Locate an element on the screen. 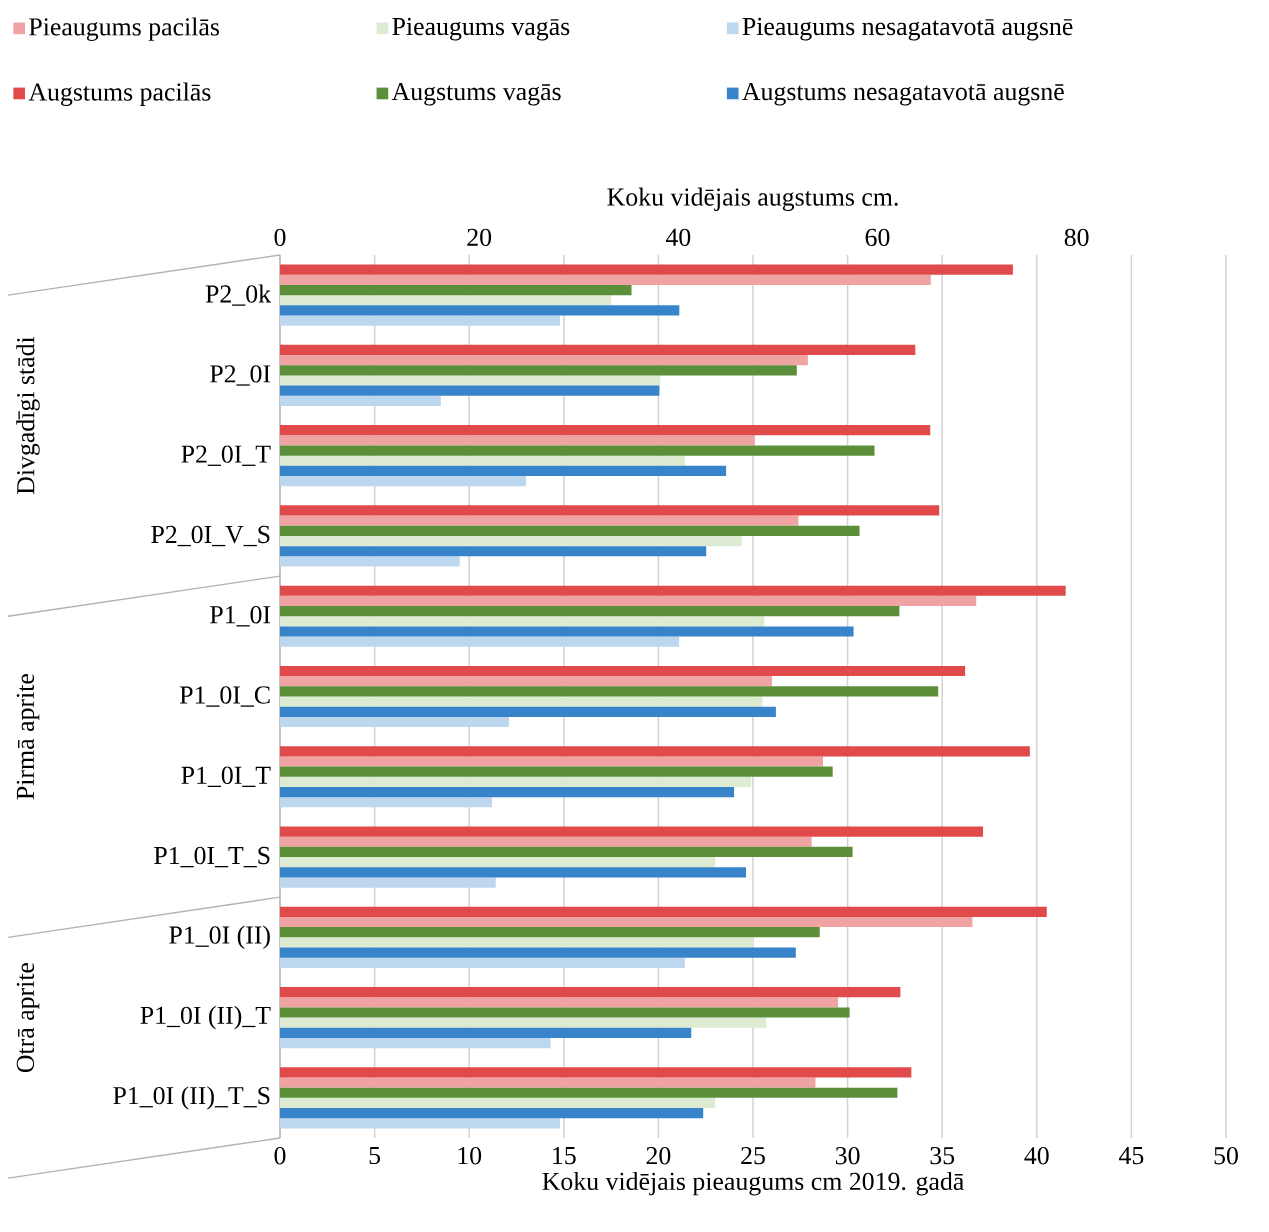  x-tick-label: 25 is located at coordinates (753, 1155).